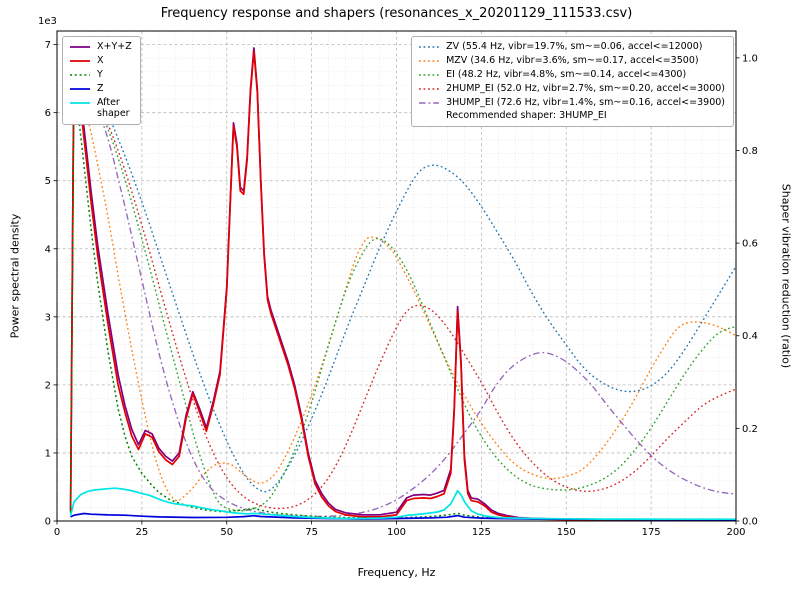 This screenshot has height=600, width=800. I want to click on legend-psd: X+Y+Z X Y Z After shaper, so click(101, 81).